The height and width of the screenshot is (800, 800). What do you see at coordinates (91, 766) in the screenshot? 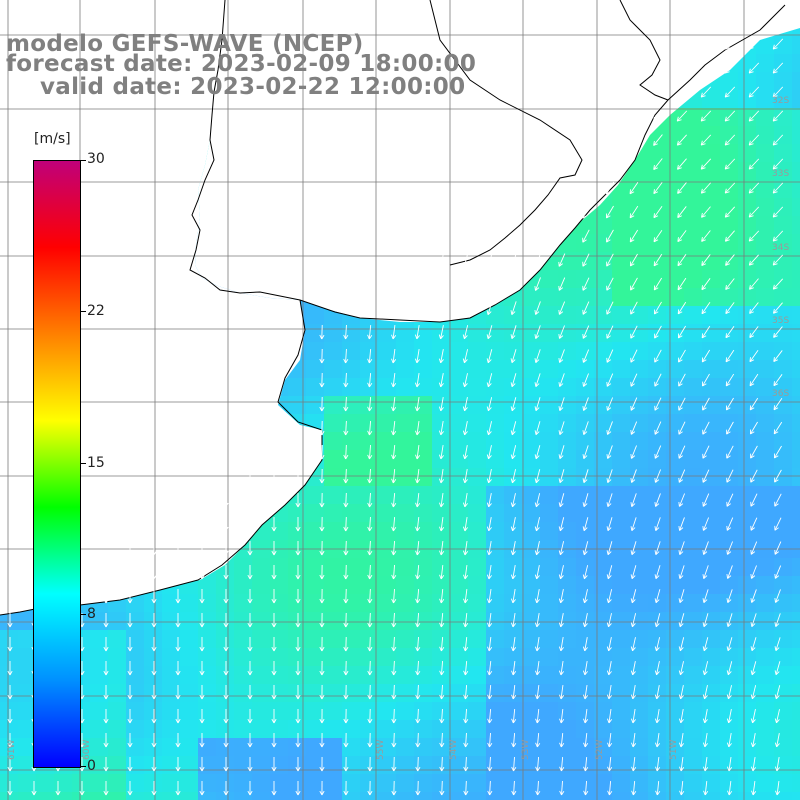
I see `colorbar-label: 0` at bounding box center [91, 766].